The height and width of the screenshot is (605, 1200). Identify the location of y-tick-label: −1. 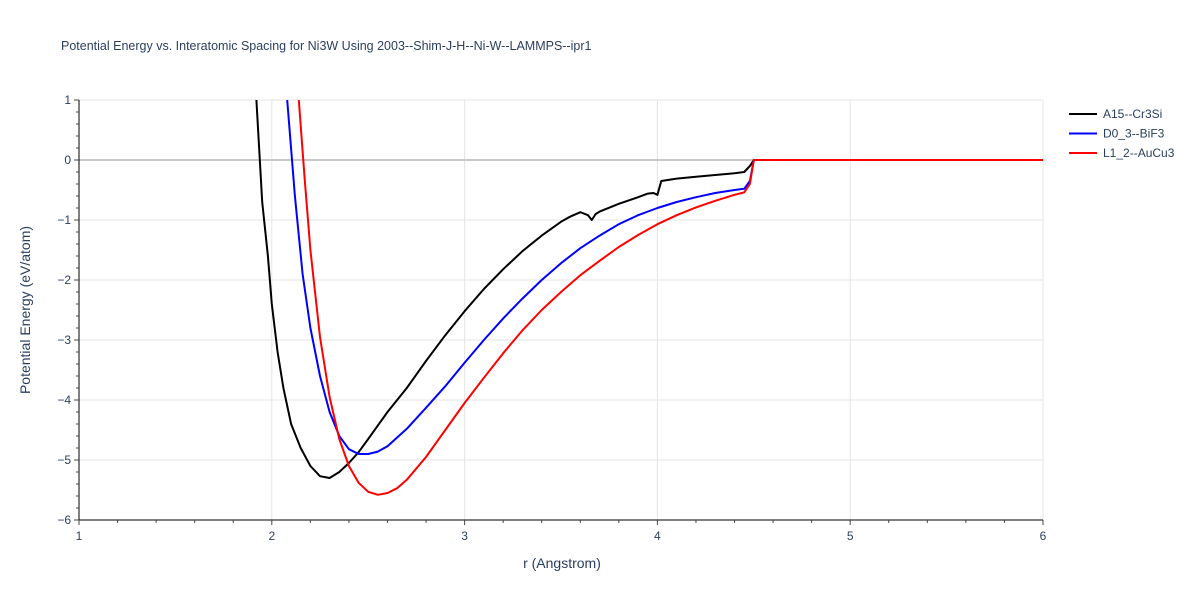
(64, 220).